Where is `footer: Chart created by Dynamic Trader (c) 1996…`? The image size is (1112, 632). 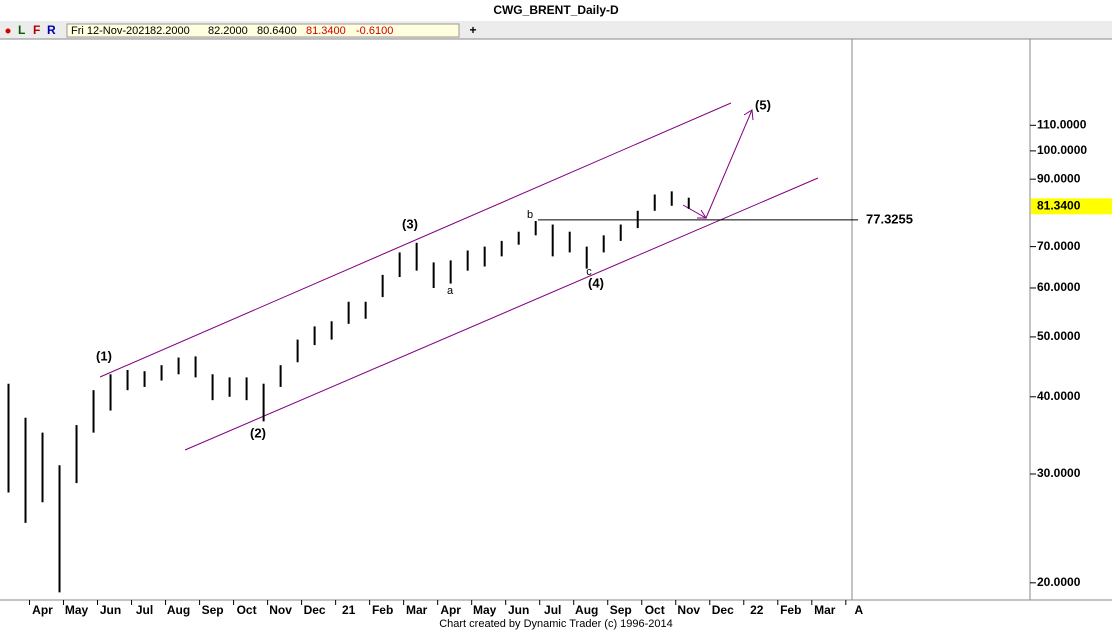 footer: Chart created by Dynamic Trader (c) 1996… is located at coordinates (556, 624).